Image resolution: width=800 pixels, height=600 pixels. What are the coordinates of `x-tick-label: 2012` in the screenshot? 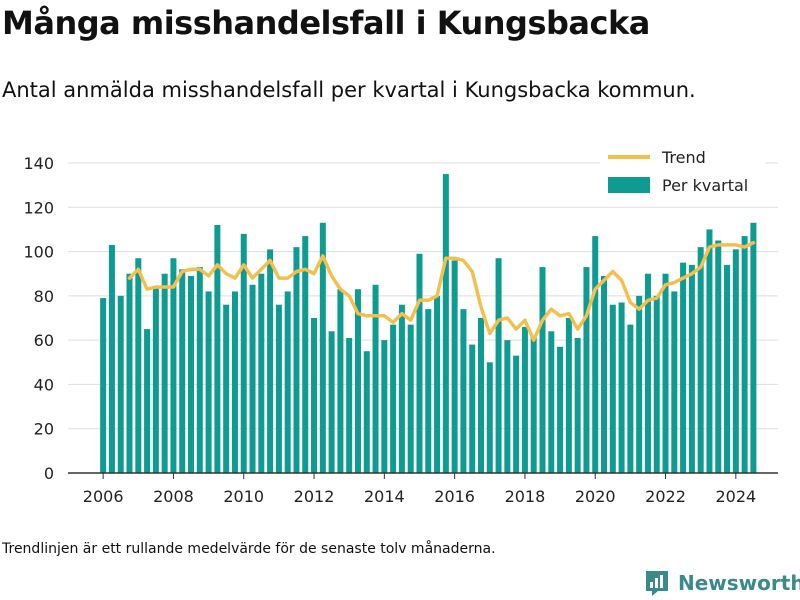 It's located at (314, 496).